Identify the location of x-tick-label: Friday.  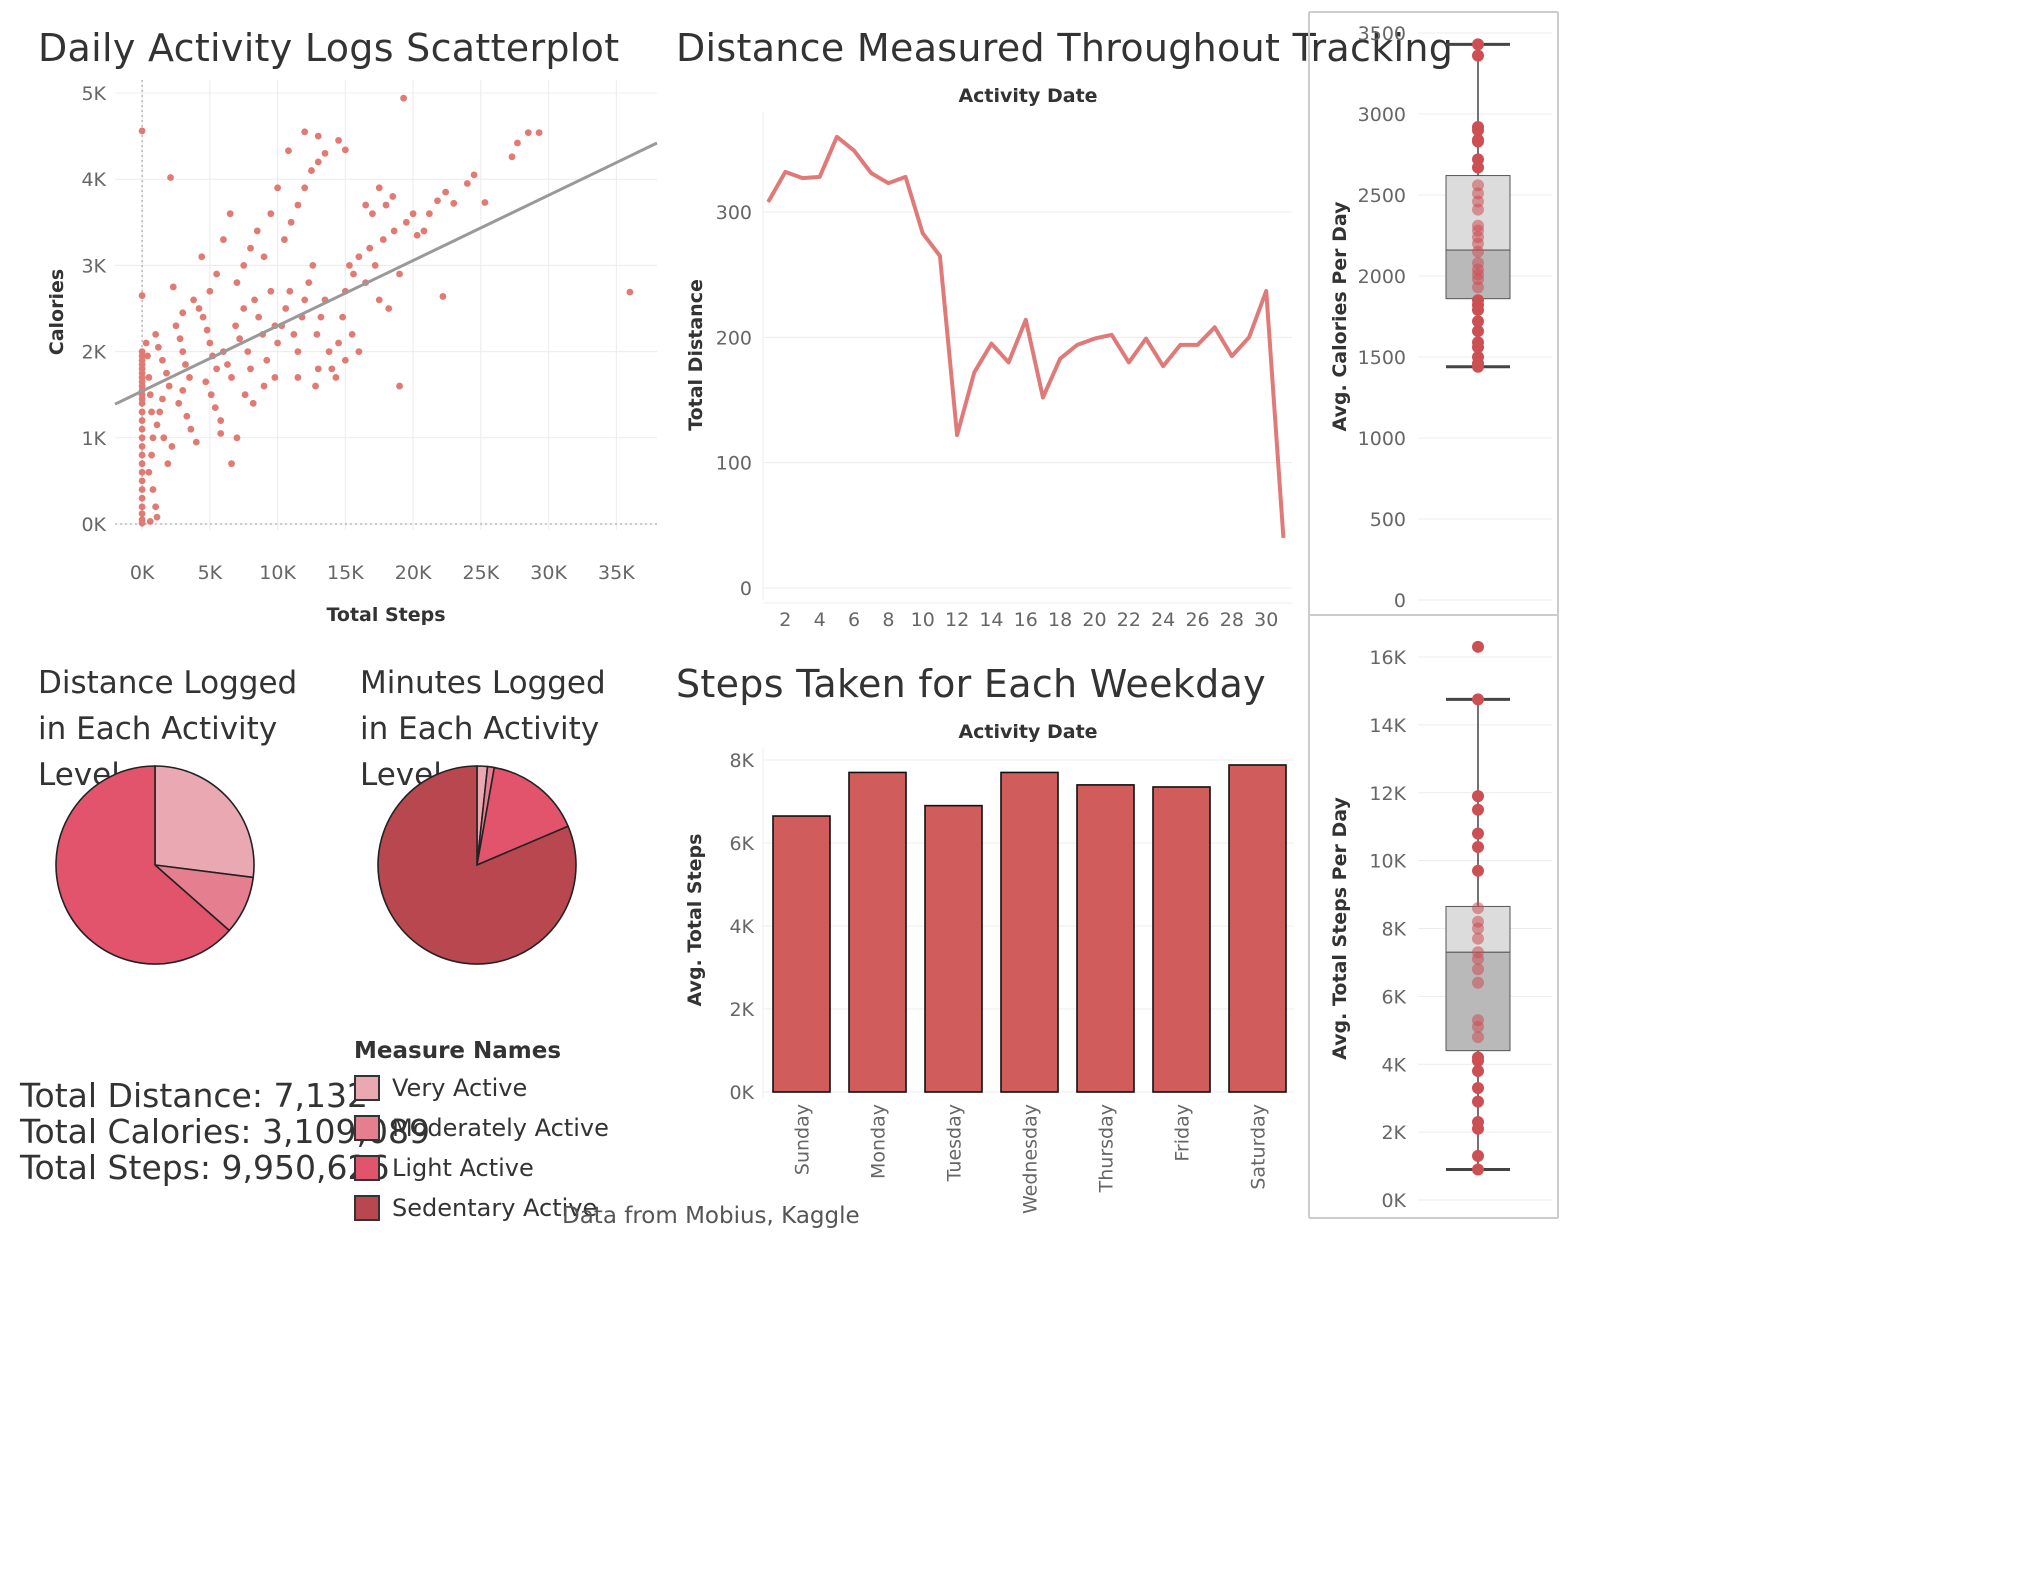
(1183, 1133).